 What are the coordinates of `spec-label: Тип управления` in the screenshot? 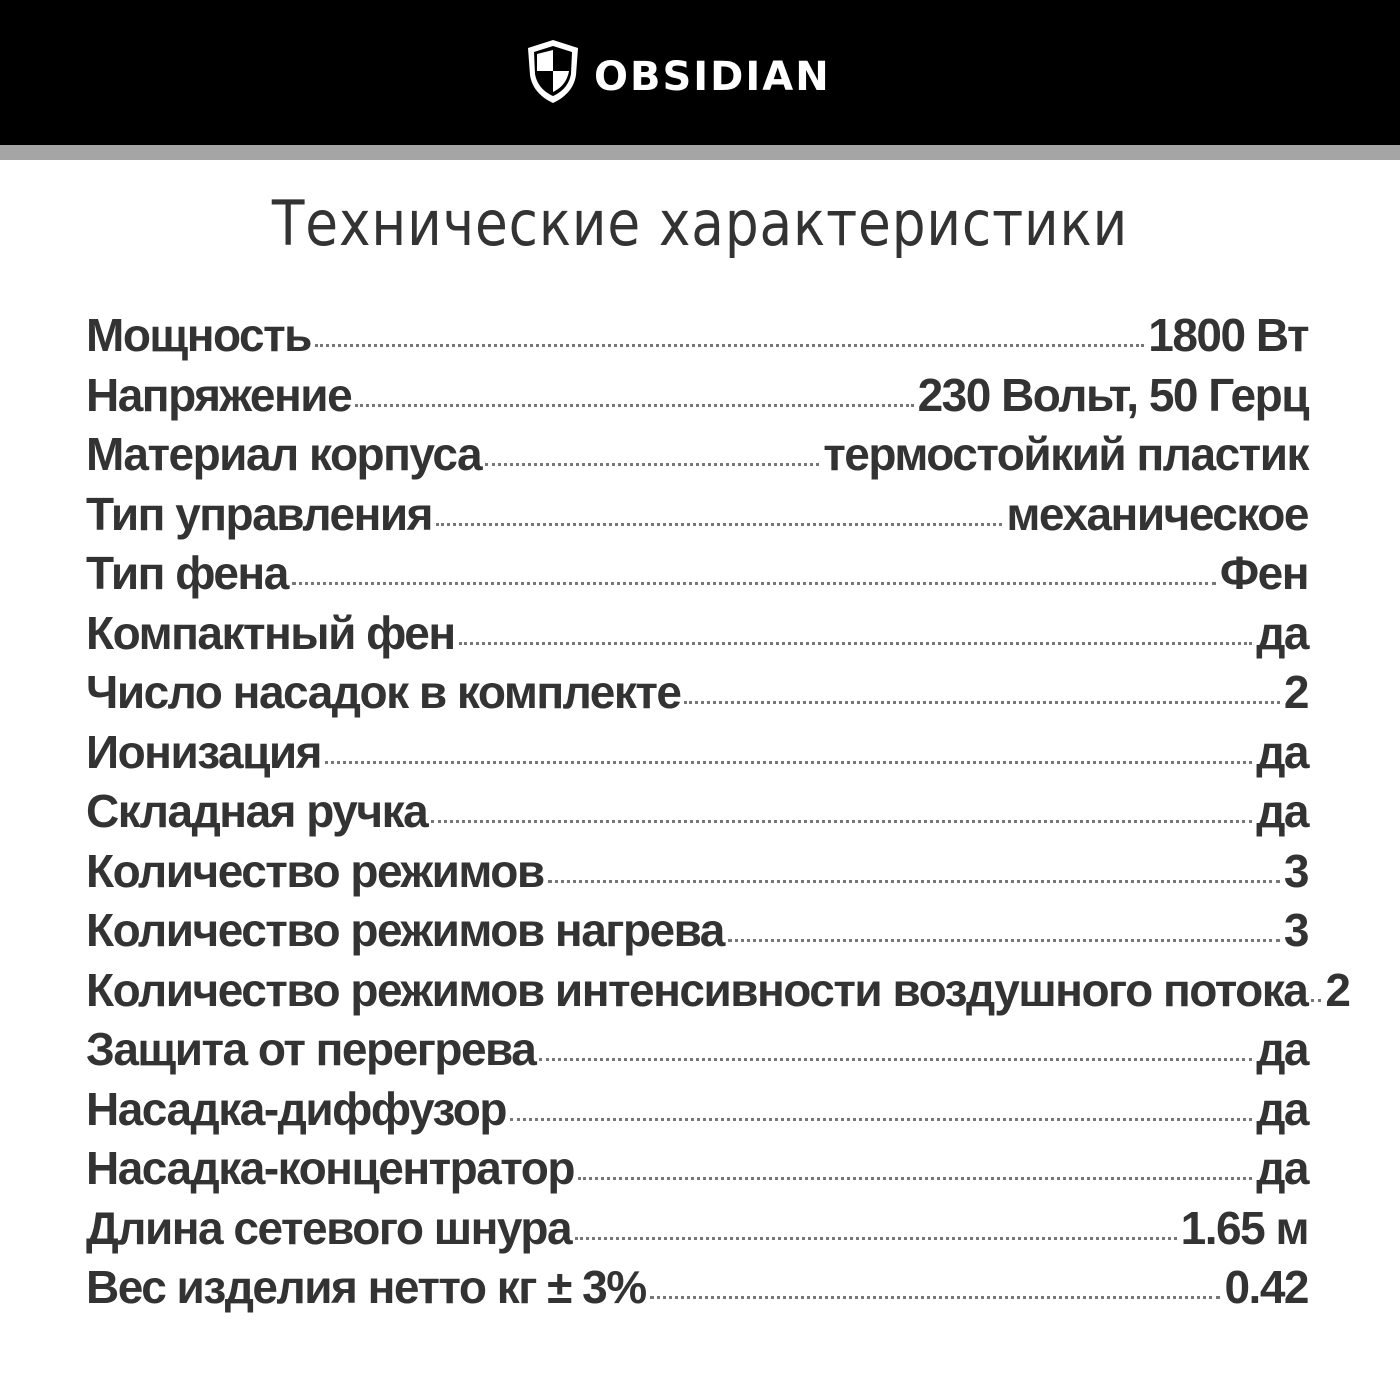 It's located at (260, 513).